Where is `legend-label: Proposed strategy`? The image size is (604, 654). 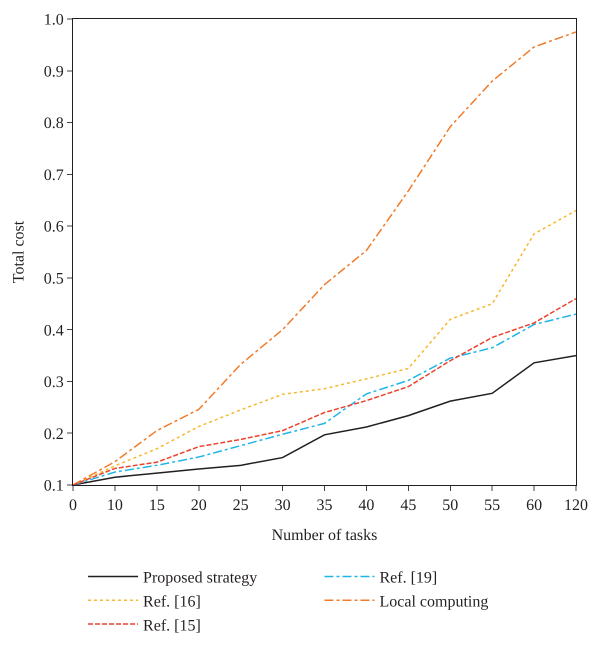
legend-label: Proposed strategy is located at coordinates (200, 578).